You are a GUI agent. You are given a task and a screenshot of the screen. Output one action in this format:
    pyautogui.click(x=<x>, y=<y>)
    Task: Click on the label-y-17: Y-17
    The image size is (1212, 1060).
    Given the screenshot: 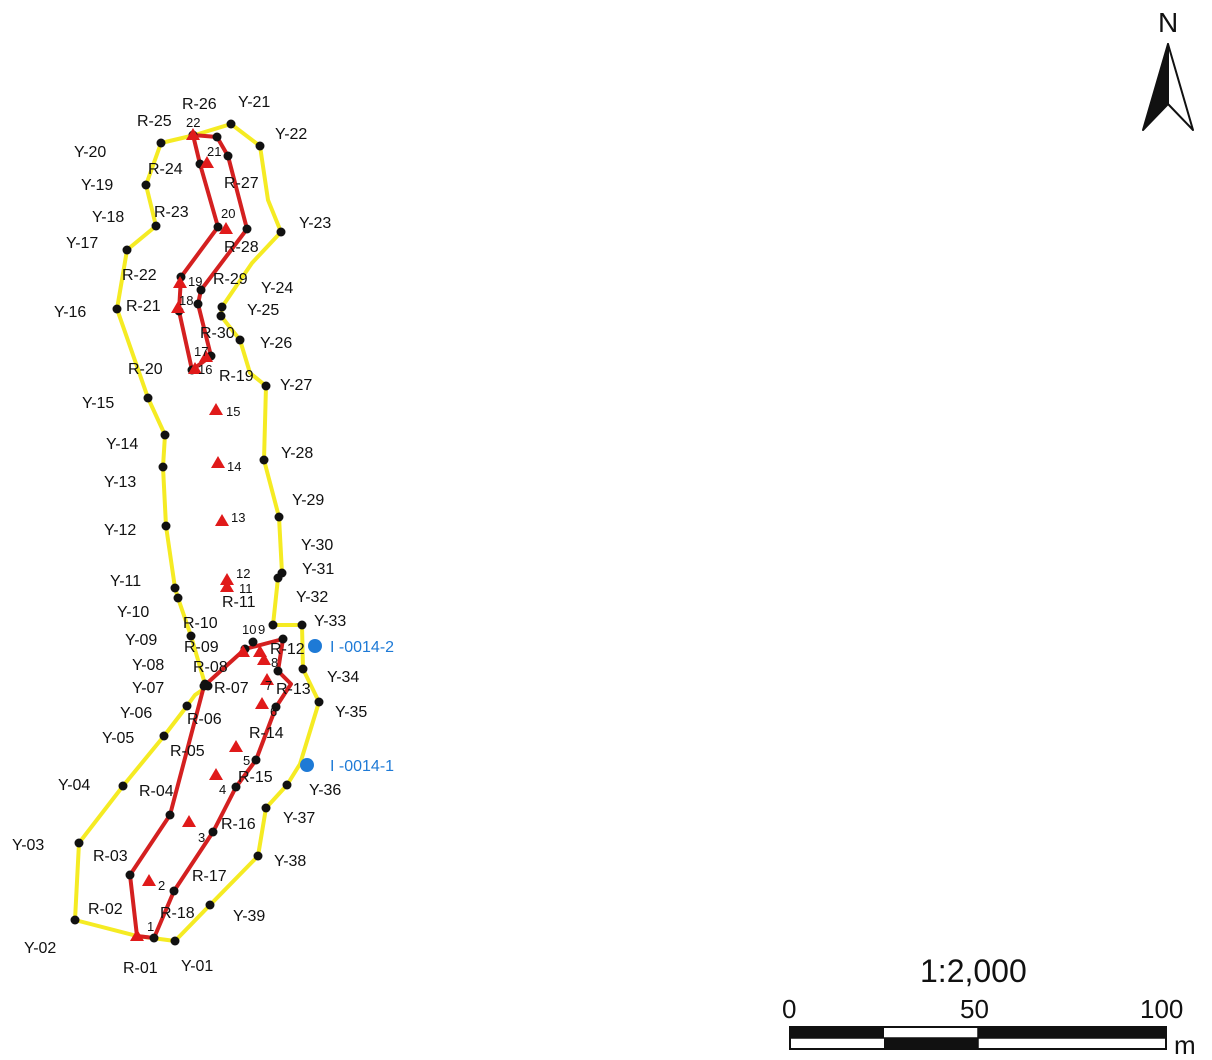 What is the action you would take?
    pyautogui.click(x=82, y=243)
    